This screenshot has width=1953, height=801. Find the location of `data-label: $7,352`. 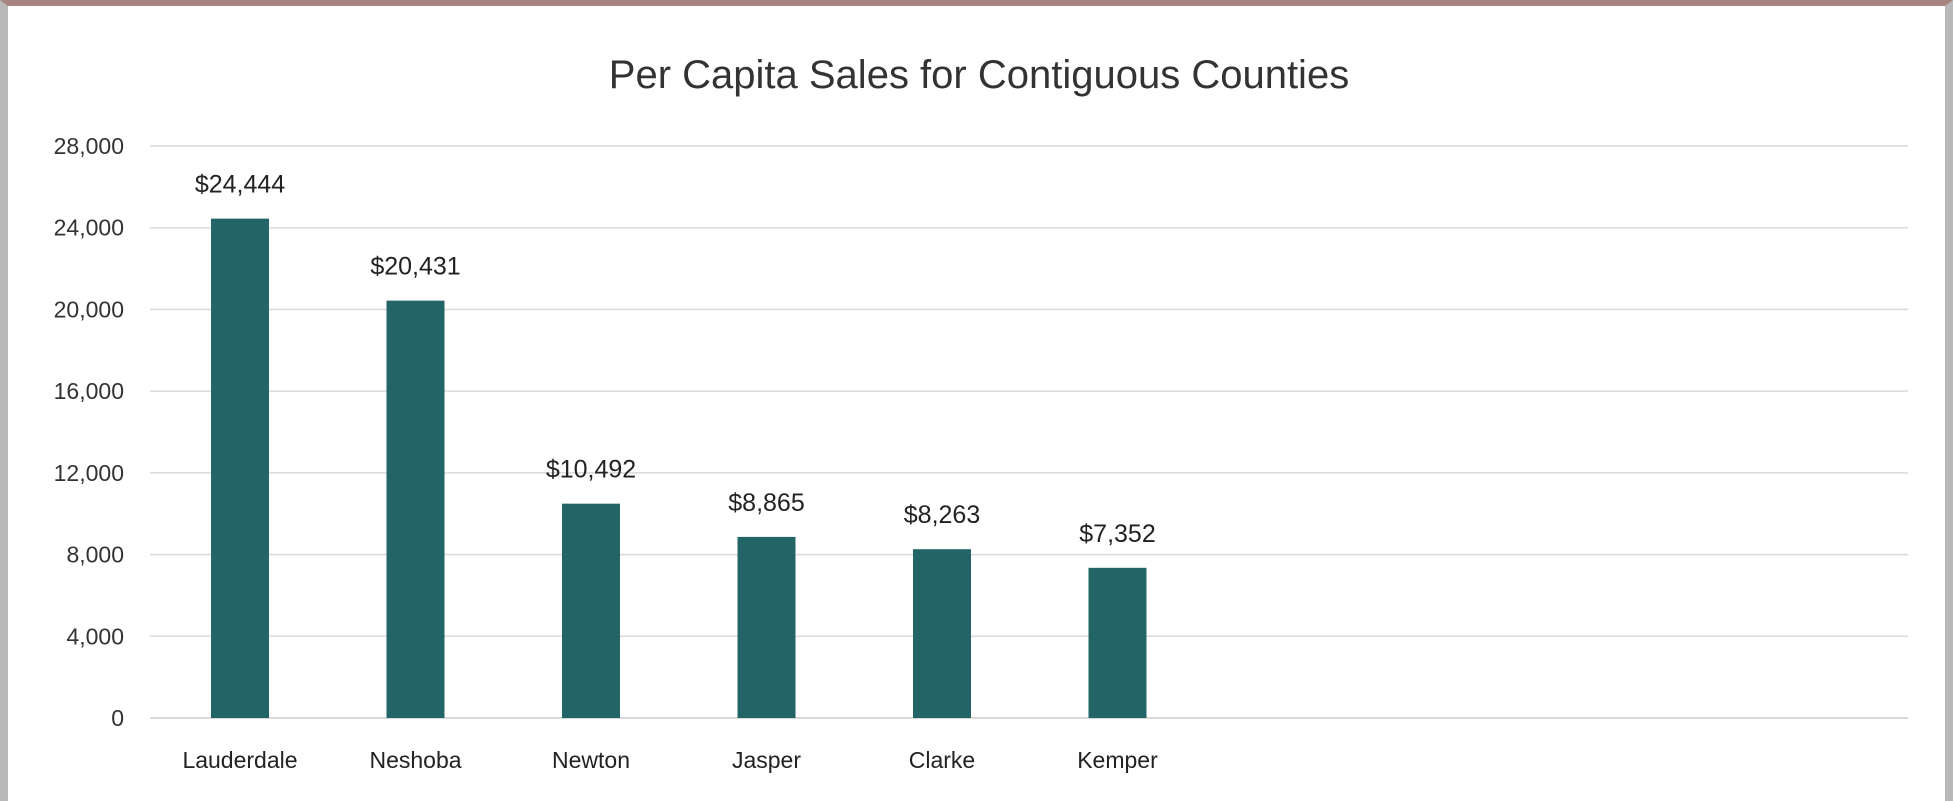

data-label: $7,352 is located at coordinates (1117, 534).